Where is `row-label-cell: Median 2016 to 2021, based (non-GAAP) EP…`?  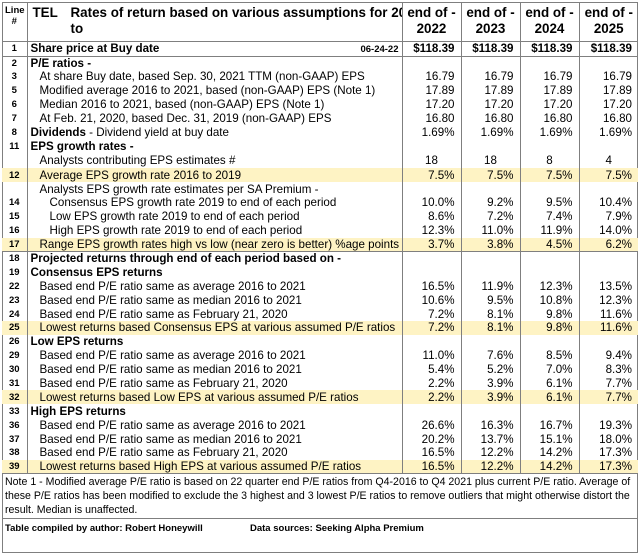 row-label-cell: Median 2016 to 2021, based (non-GAAP) EP… is located at coordinates (214, 104).